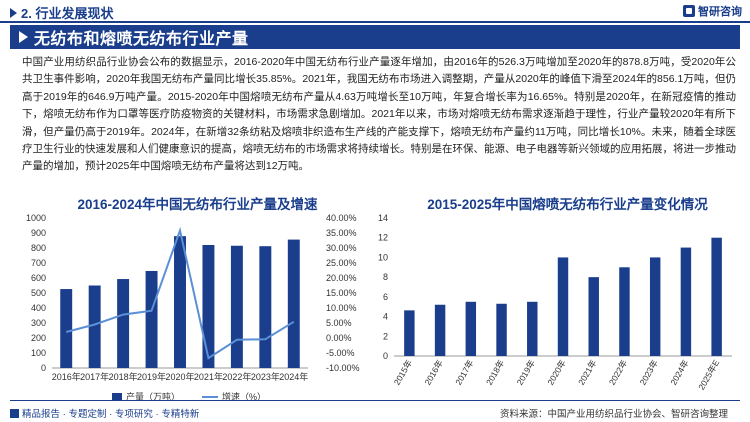 This screenshot has width=750, height=422. I want to click on right-chart-title: 2015-2025年中国熔喷无纺布行业产量变化情况, so click(567, 204).